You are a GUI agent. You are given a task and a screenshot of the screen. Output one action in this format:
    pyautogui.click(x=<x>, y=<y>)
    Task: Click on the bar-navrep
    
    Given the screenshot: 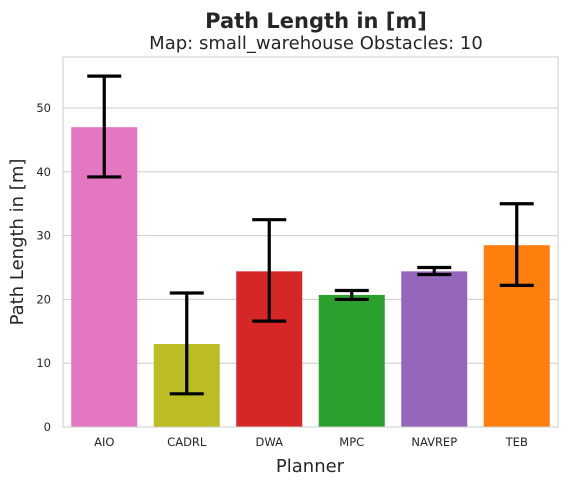 What is the action you would take?
    pyautogui.click(x=434, y=349)
    